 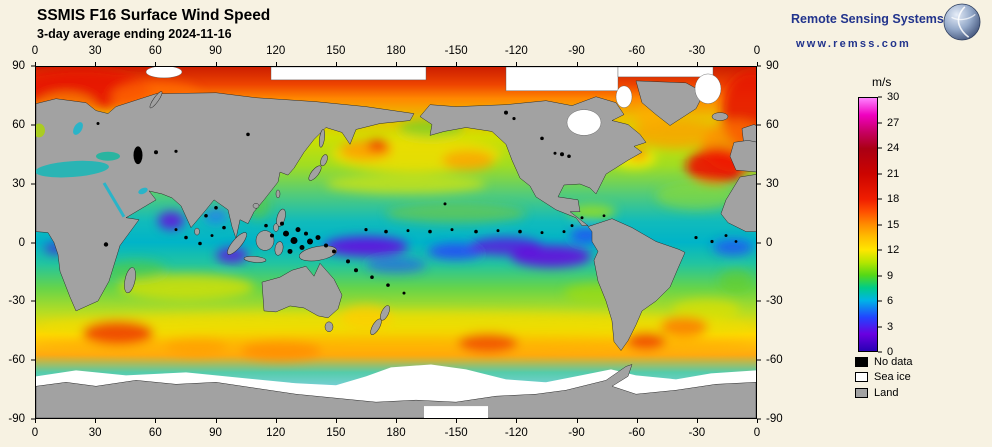 I want to click on legend-item: No data, so click(x=884, y=362).